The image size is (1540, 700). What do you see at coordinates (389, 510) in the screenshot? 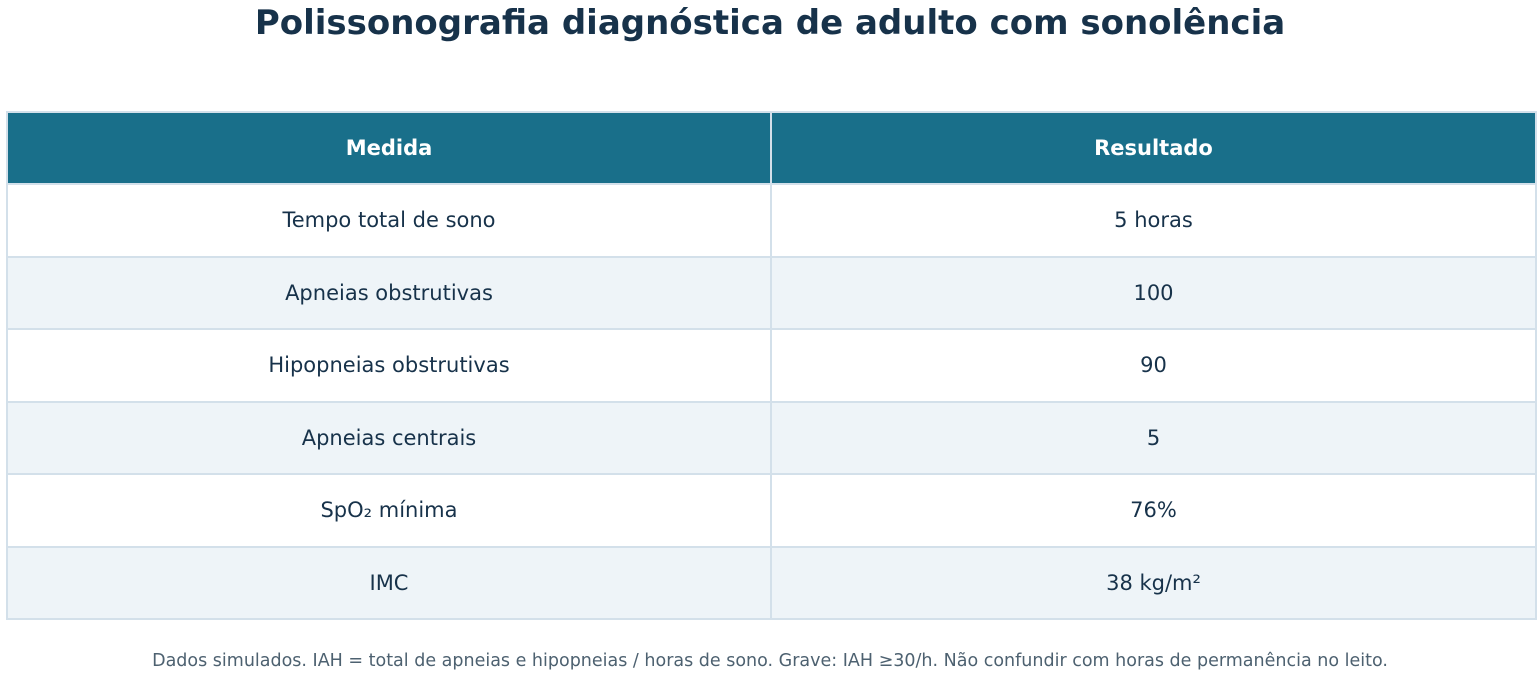
I see `cell-measure: SpO₂ mínima` at bounding box center [389, 510].